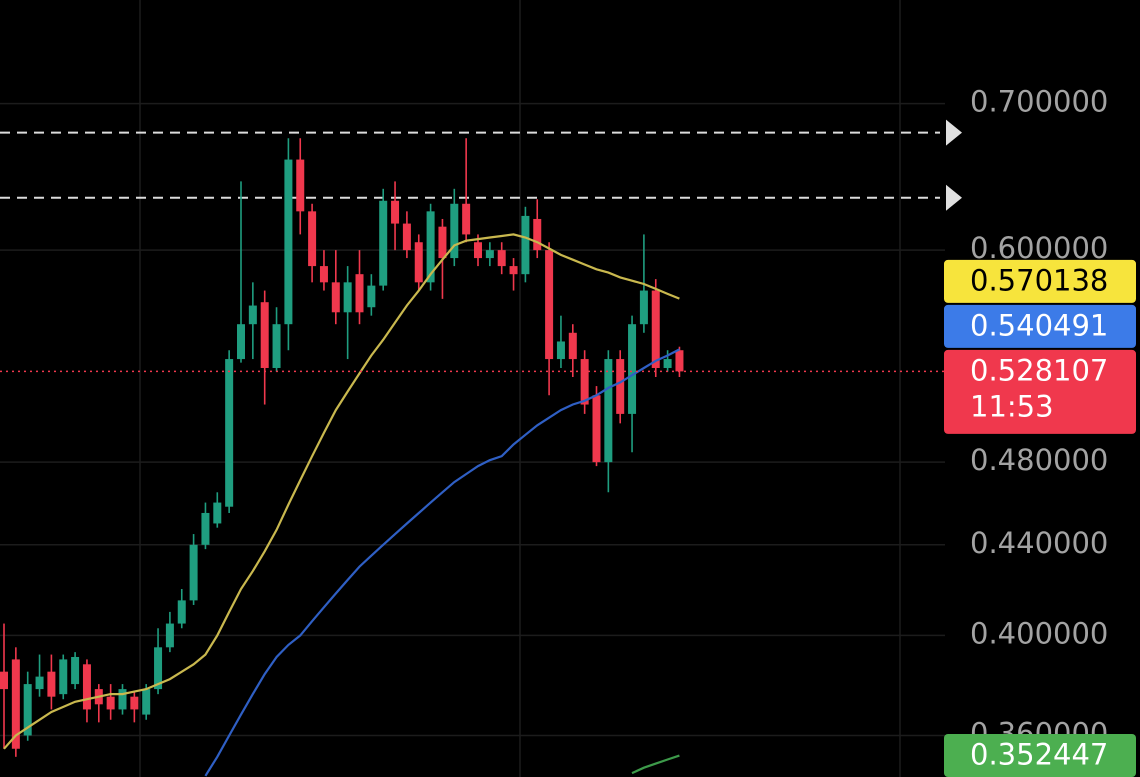  Describe the element at coordinates (1039, 543) in the screenshot. I see `y-tick-label: 0.440000` at that location.